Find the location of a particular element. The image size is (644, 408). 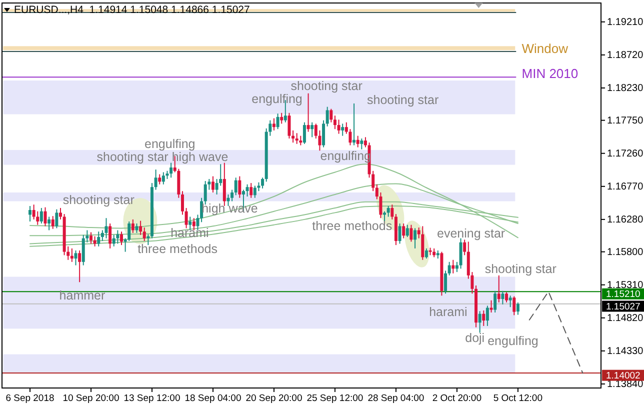

x-tick-label: 28 Sep 04:00 is located at coordinates (396, 398).